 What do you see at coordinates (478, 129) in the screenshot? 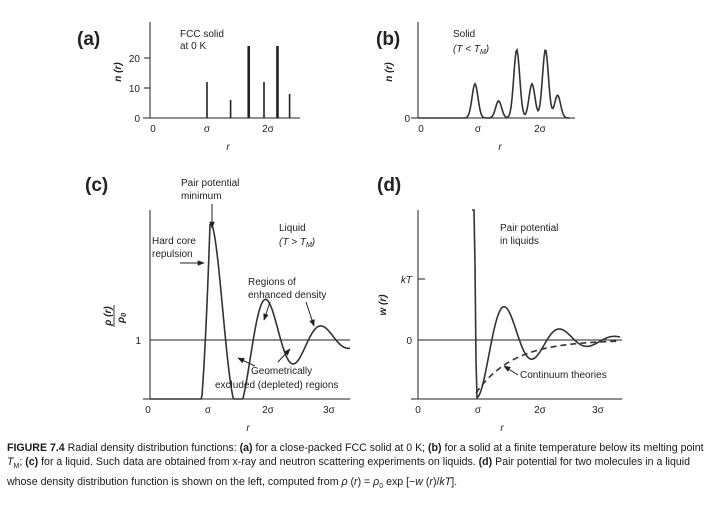
I see `panel-b-xtick-label: σ` at bounding box center [478, 129].